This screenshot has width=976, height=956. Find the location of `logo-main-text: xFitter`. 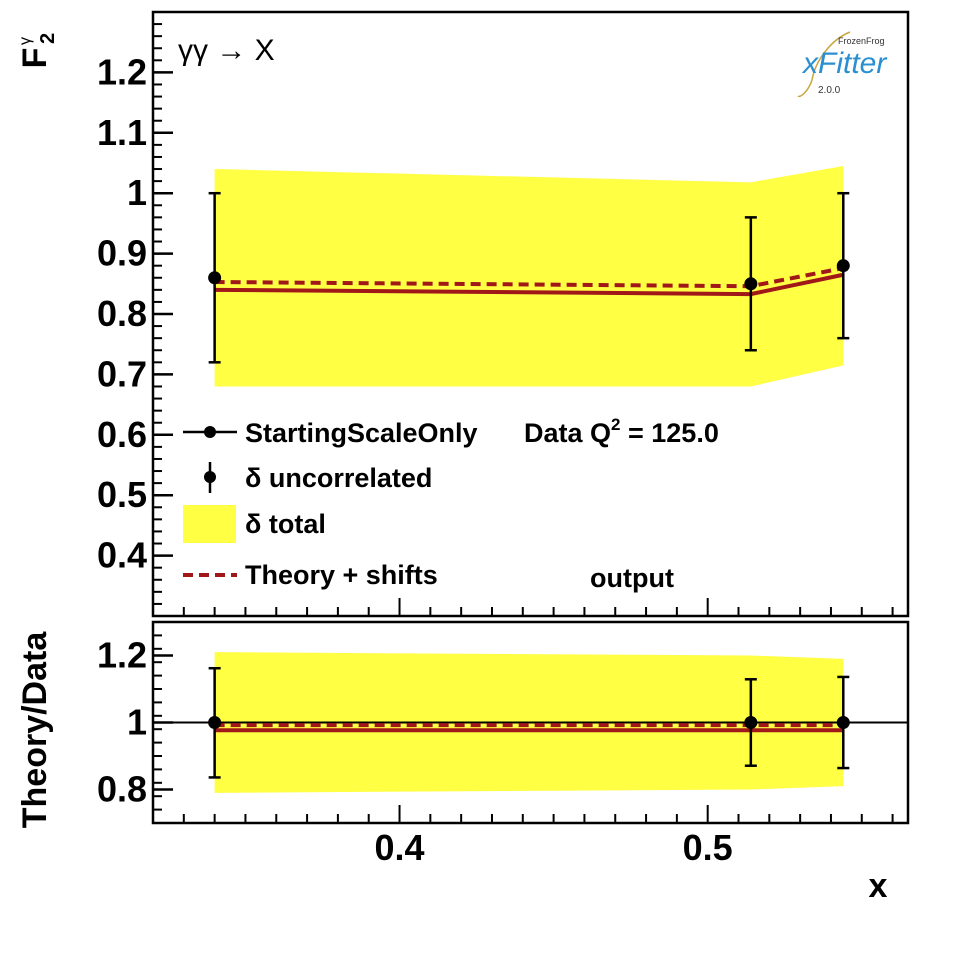

logo-main-text: xFitter is located at coordinates (844, 63).